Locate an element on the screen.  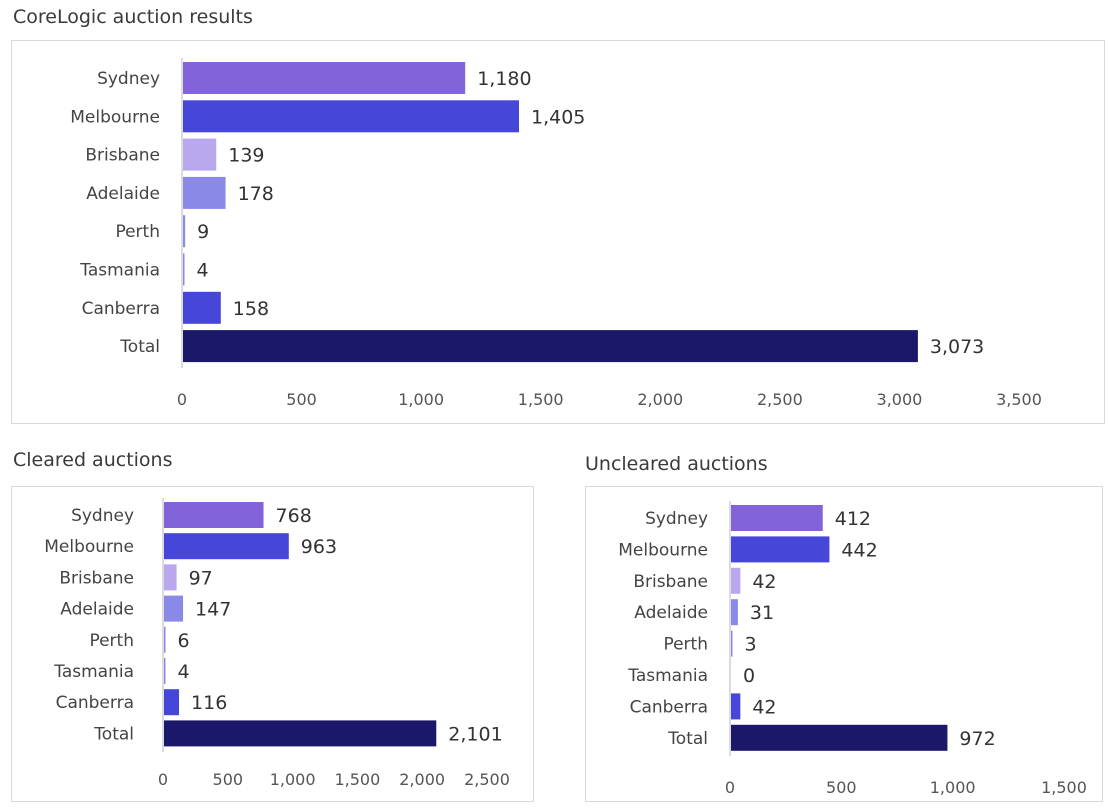
value-label-adelaide: 147 is located at coordinates (213, 610).